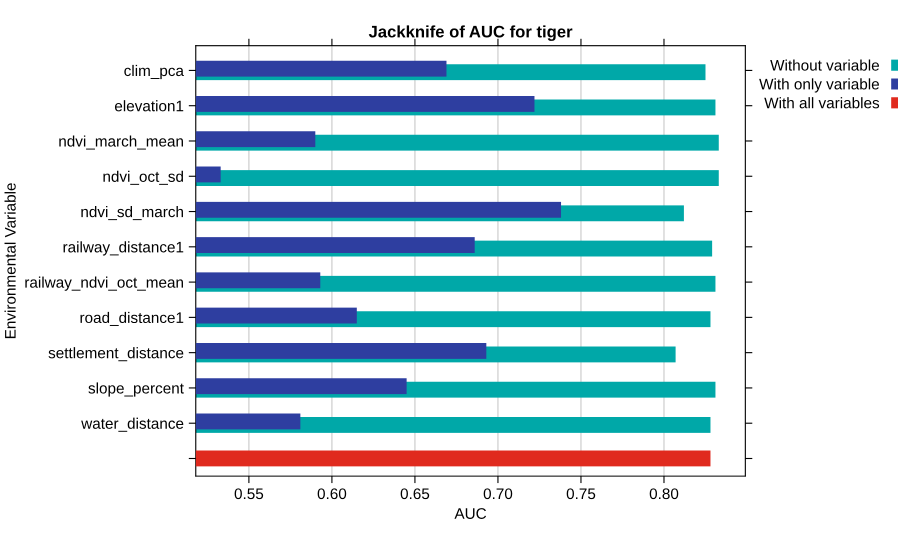  Describe the element at coordinates (824, 65) in the screenshot. I see `legend-label: Without variable` at that location.